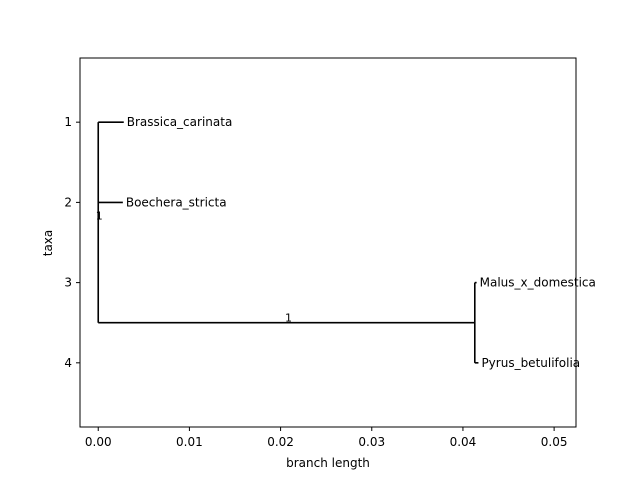  Describe the element at coordinates (48, 243) in the screenshot. I see `y-axis-label: taxa` at that location.